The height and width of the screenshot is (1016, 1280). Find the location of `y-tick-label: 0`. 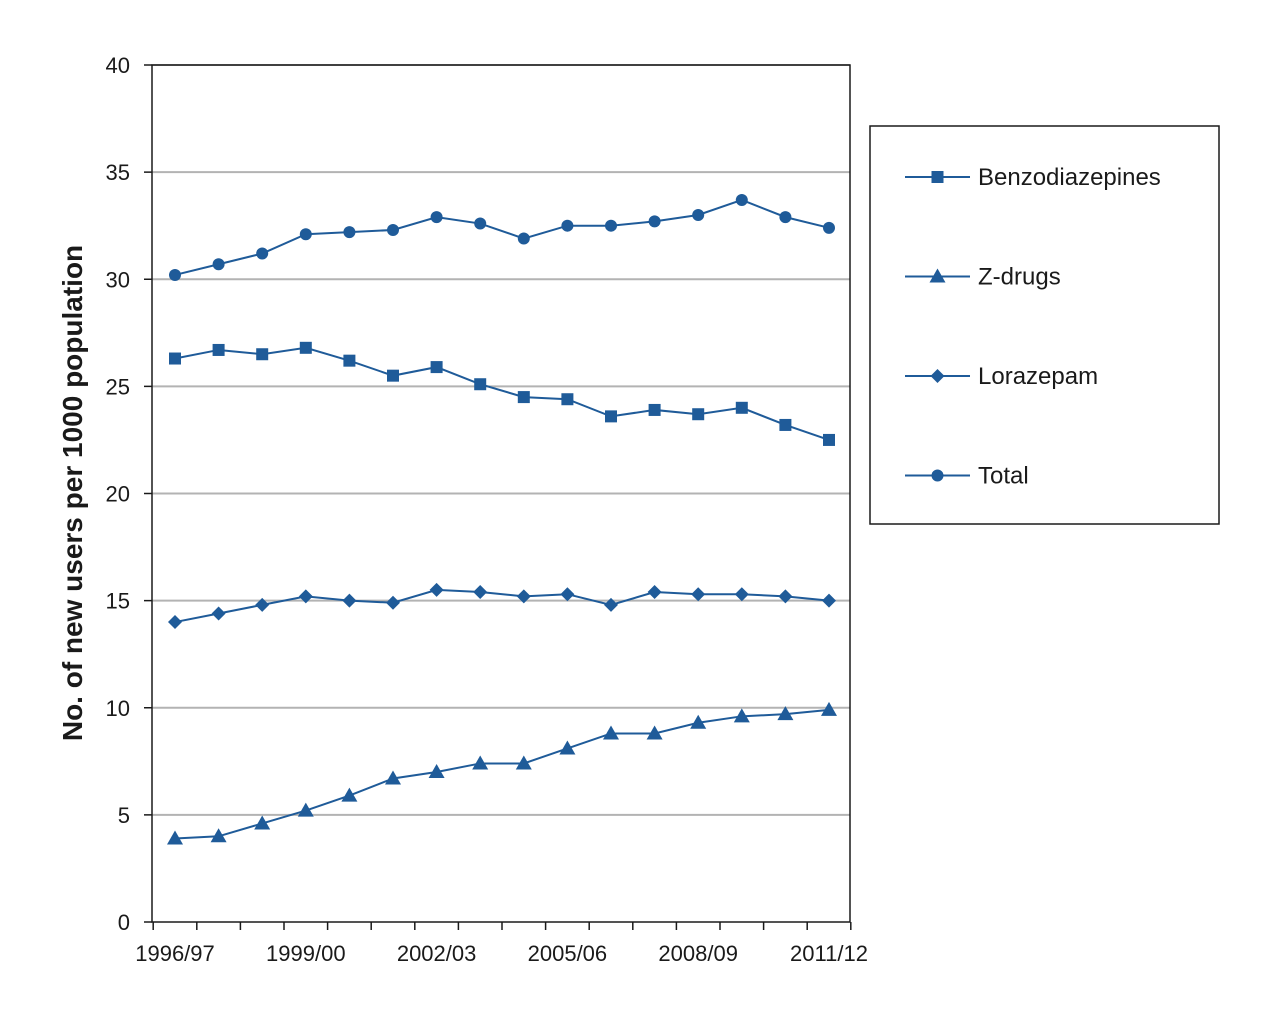

y-tick-label: 0 is located at coordinates (124, 922).